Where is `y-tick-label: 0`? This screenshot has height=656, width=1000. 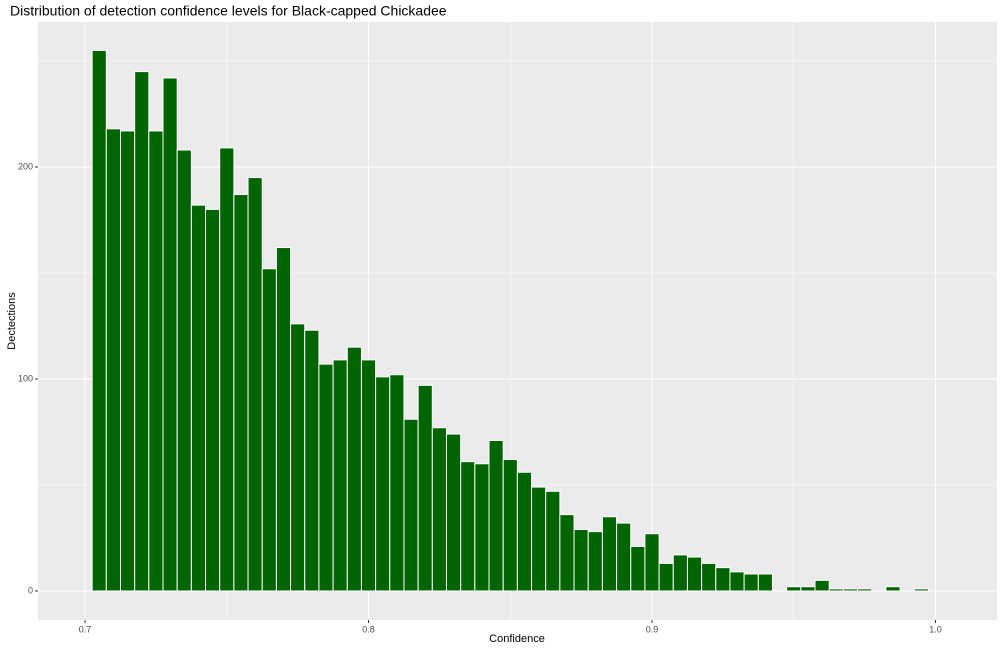
y-tick-label: 0 is located at coordinates (30, 590).